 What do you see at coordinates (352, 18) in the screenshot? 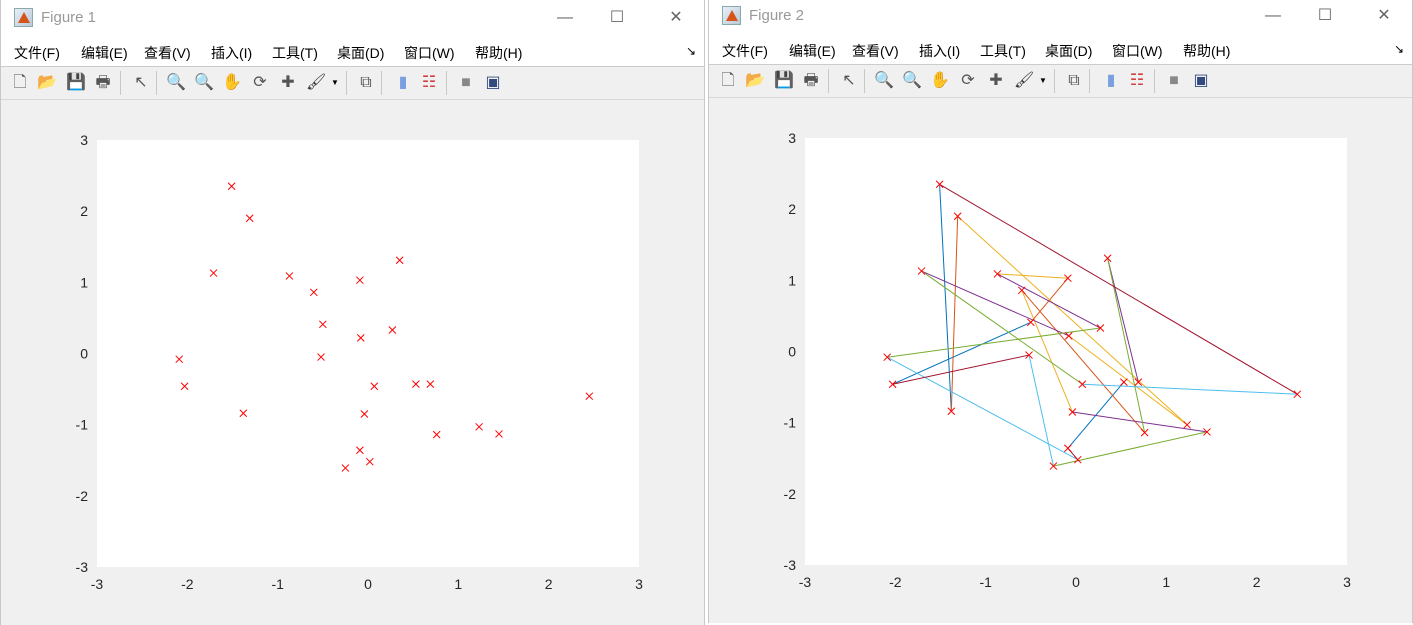
I see `title-bar: Figure 1 — ☐ ✕` at bounding box center [352, 18].